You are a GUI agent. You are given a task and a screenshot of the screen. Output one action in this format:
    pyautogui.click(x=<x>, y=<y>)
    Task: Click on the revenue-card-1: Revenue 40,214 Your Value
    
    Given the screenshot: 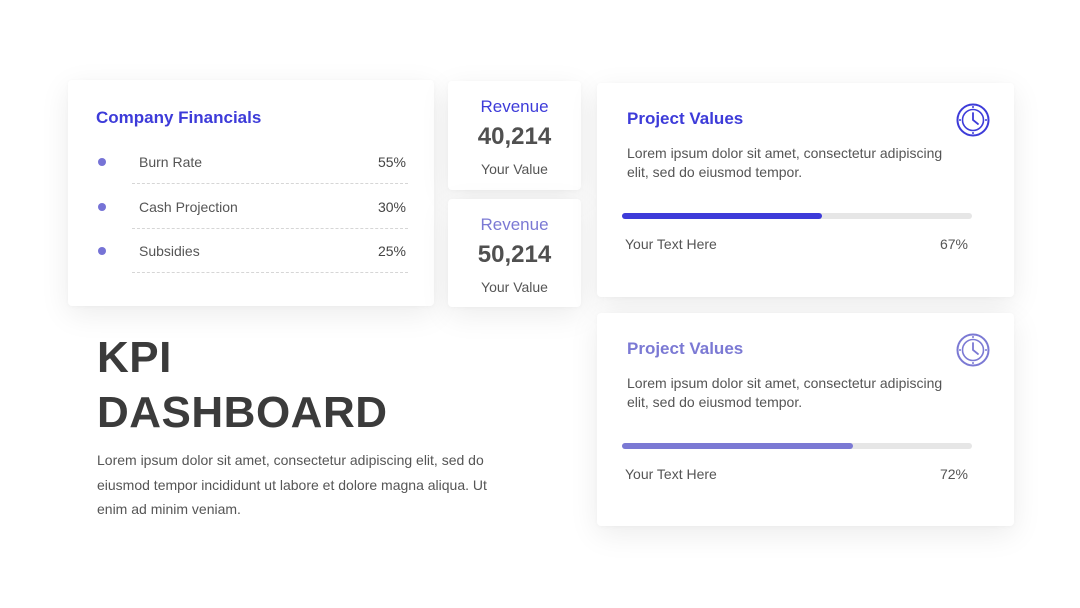 What is the action you would take?
    pyautogui.click(x=514, y=135)
    